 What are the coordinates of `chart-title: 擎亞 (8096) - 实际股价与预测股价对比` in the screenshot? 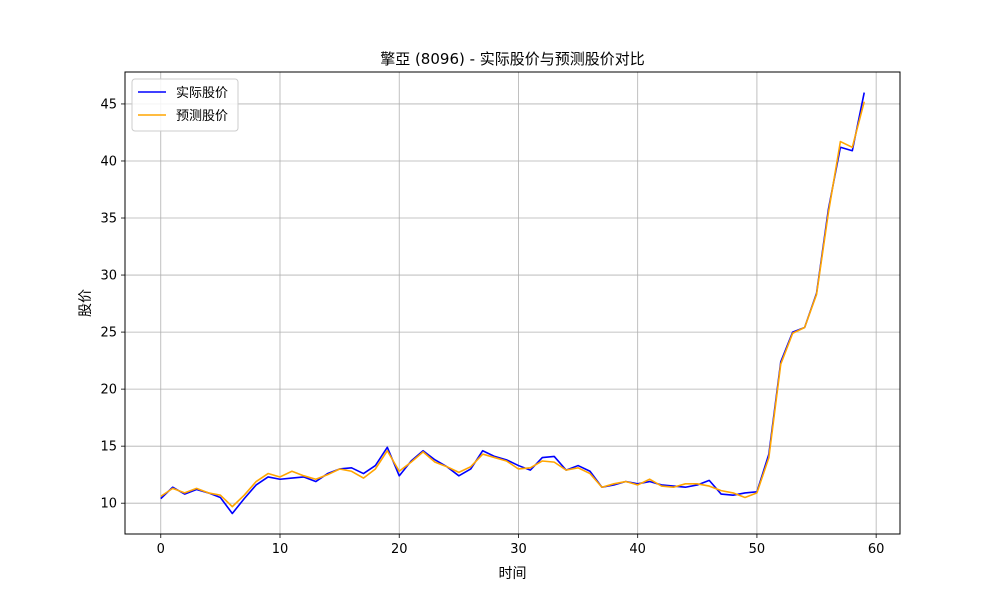 It's located at (512, 59).